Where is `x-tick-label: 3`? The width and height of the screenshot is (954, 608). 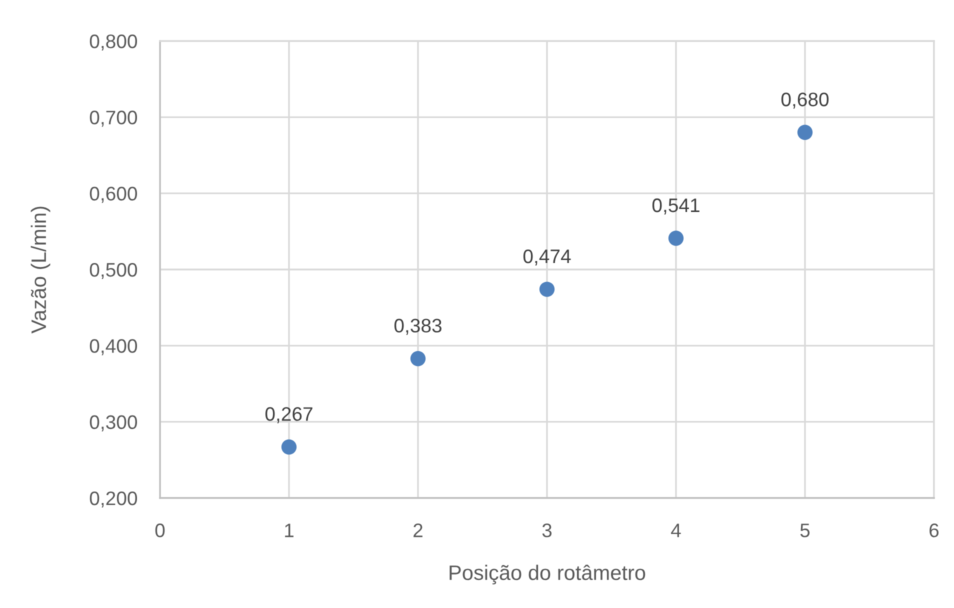 x-tick-label: 3 is located at coordinates (547, 531).